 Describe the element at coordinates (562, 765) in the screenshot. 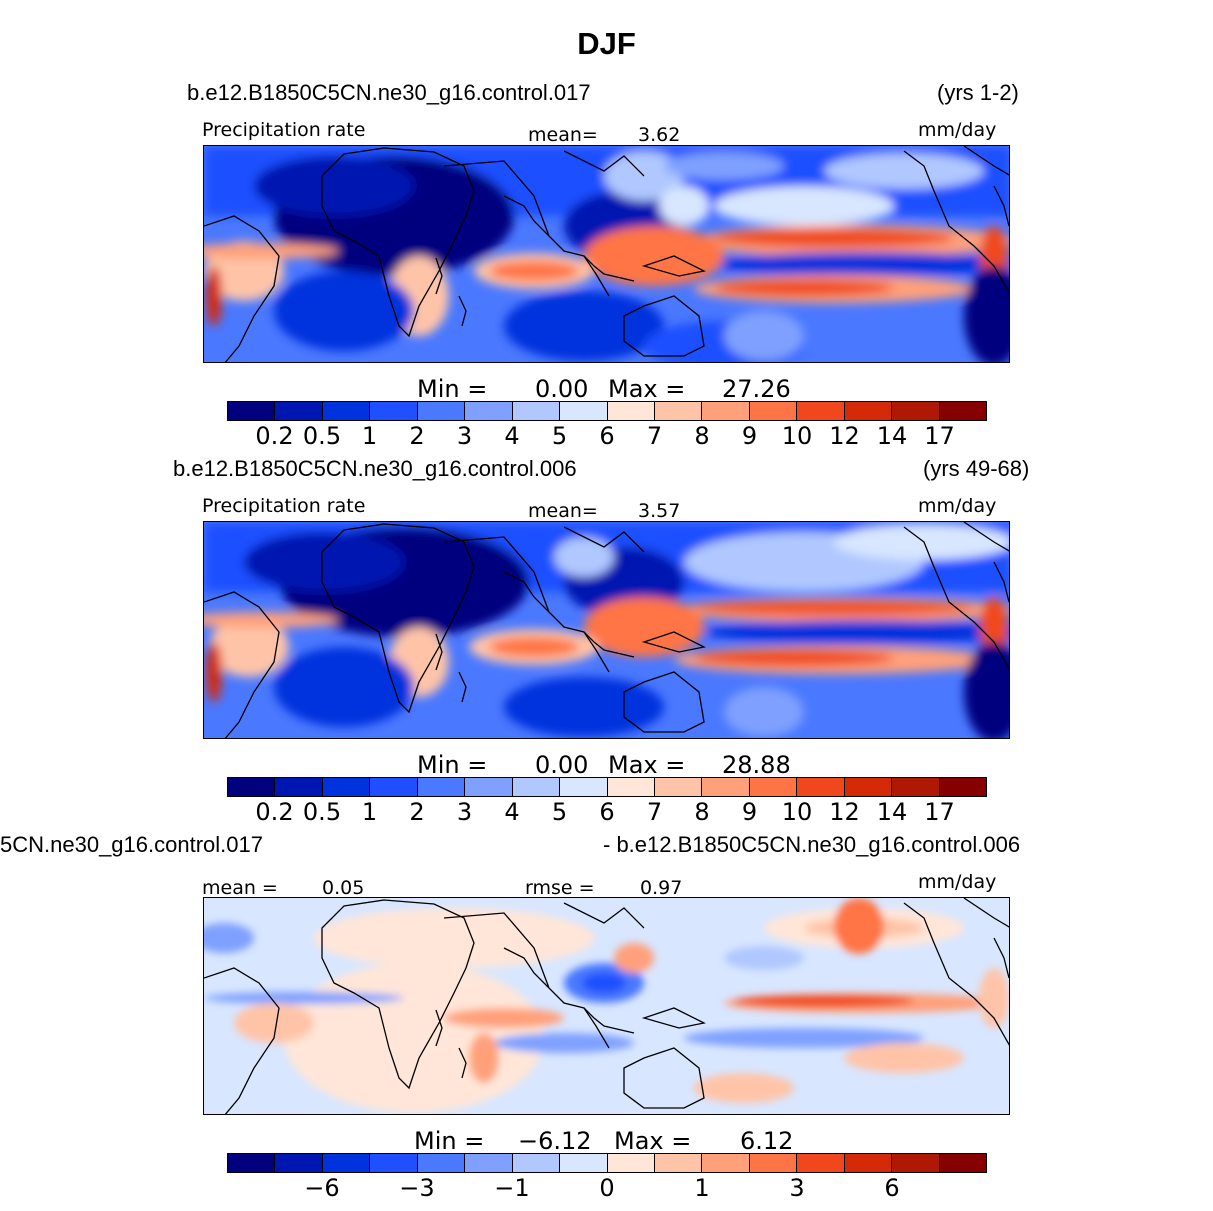

I see `panel-2-min-value: 0.00` at that location.